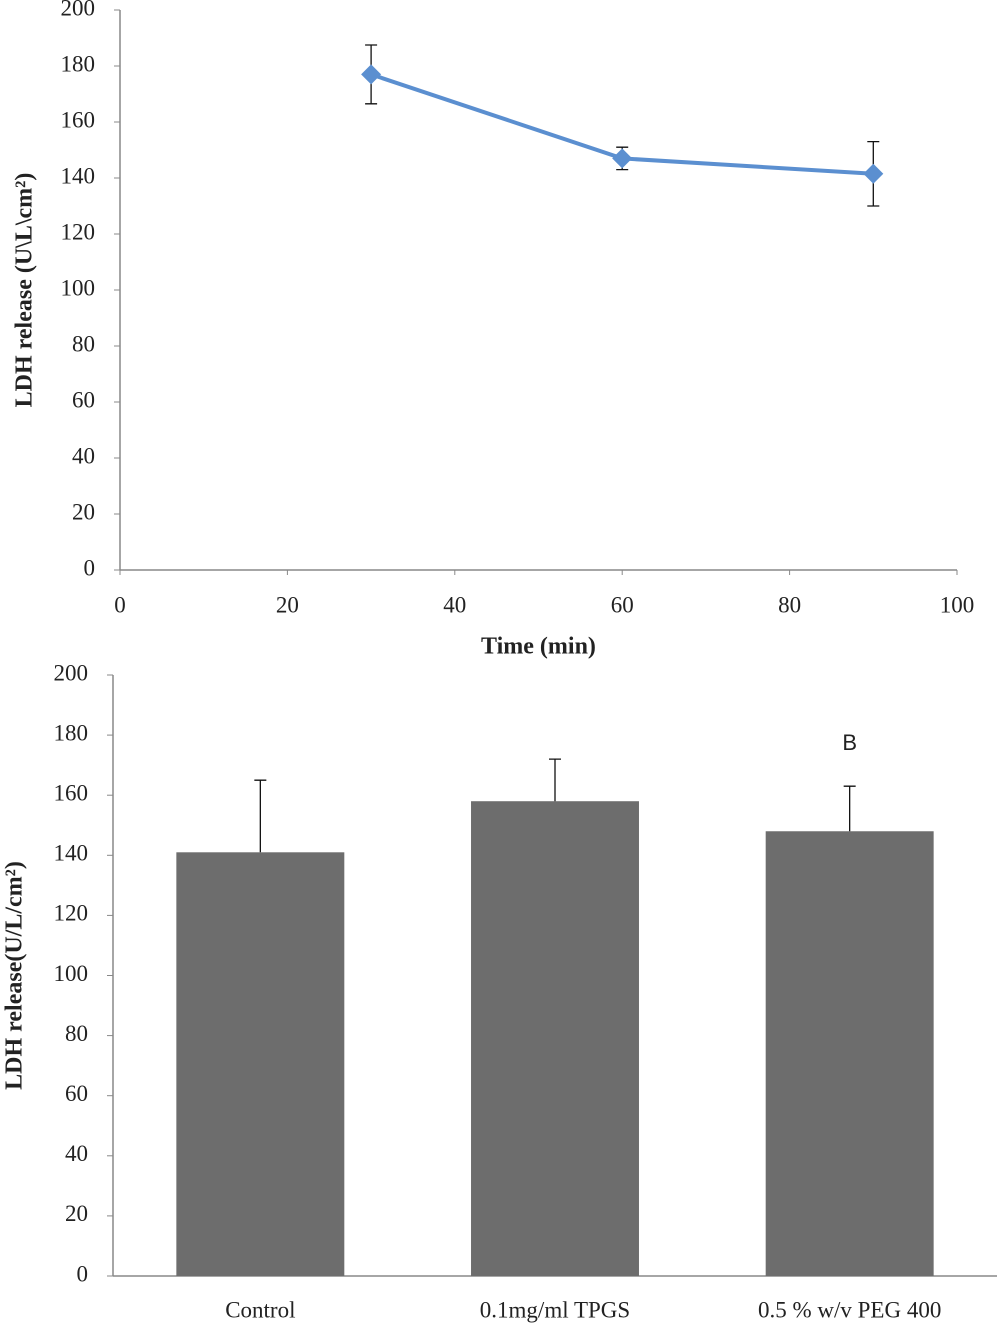 The image size is (1000, 1330). I want to click on x-tick-label: 20, so click(287, 604).